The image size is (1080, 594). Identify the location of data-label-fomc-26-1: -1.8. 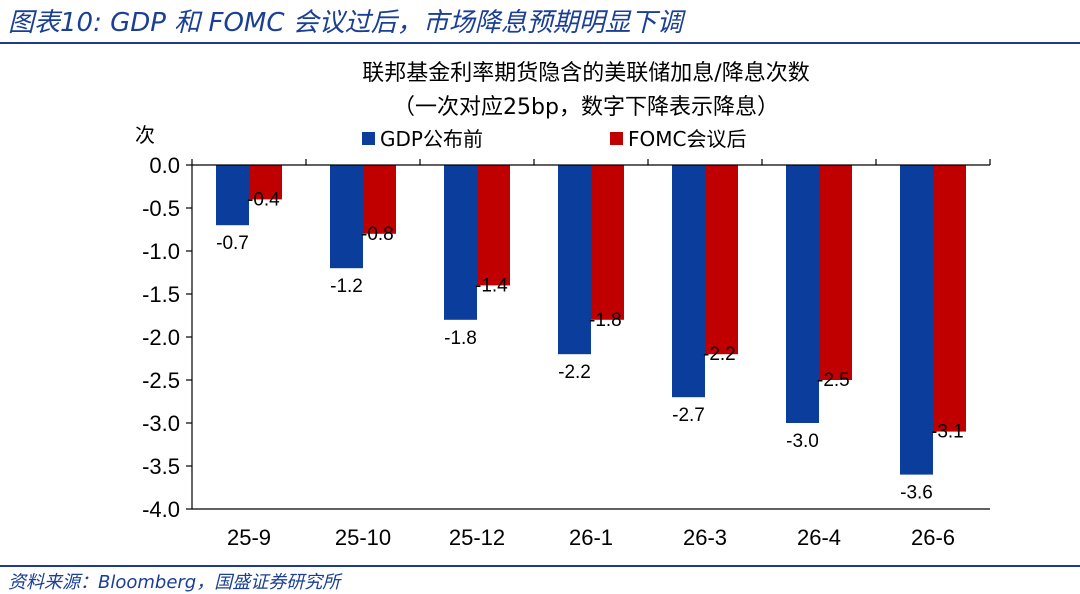
(605, 320).